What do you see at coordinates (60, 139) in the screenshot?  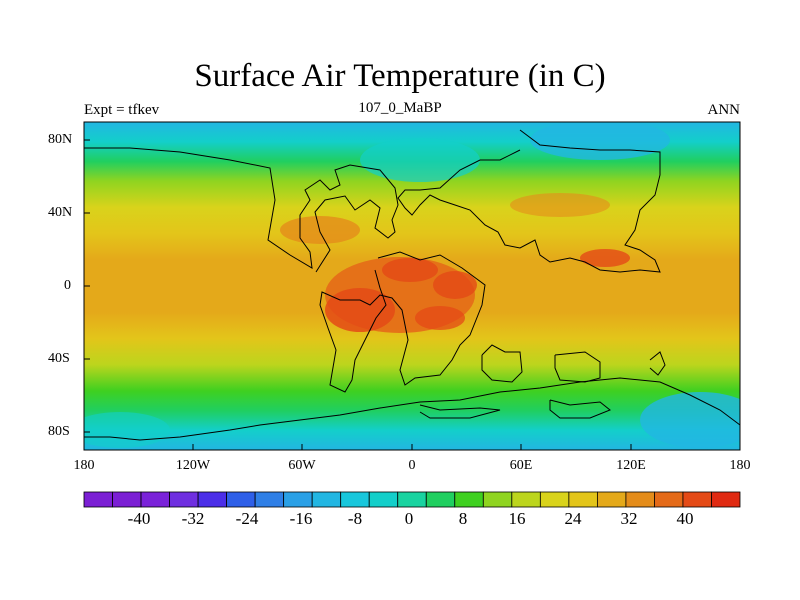 I see `y-tick-label: 80N` at bounding box center [60, 139].